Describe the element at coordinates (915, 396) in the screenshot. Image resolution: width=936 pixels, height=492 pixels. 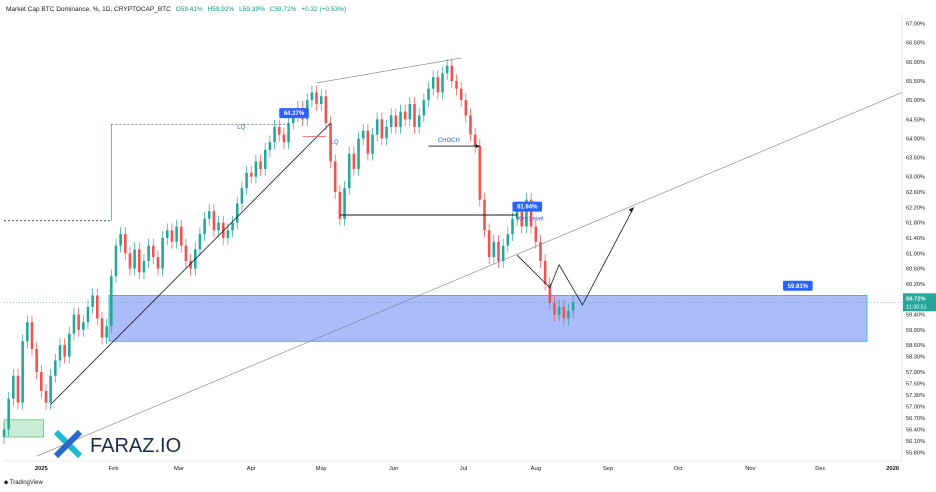
I see `y-tick-label: 57.30%` at that location.